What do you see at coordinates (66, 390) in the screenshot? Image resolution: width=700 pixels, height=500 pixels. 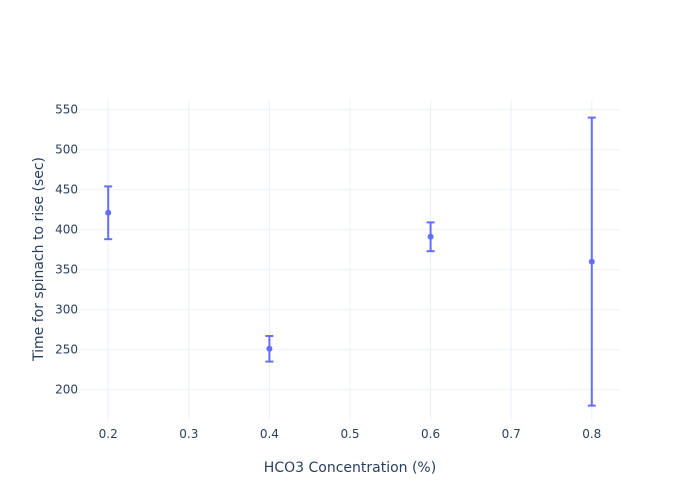 I see `y-tick-label: 200` at bounding box center [66, 390].